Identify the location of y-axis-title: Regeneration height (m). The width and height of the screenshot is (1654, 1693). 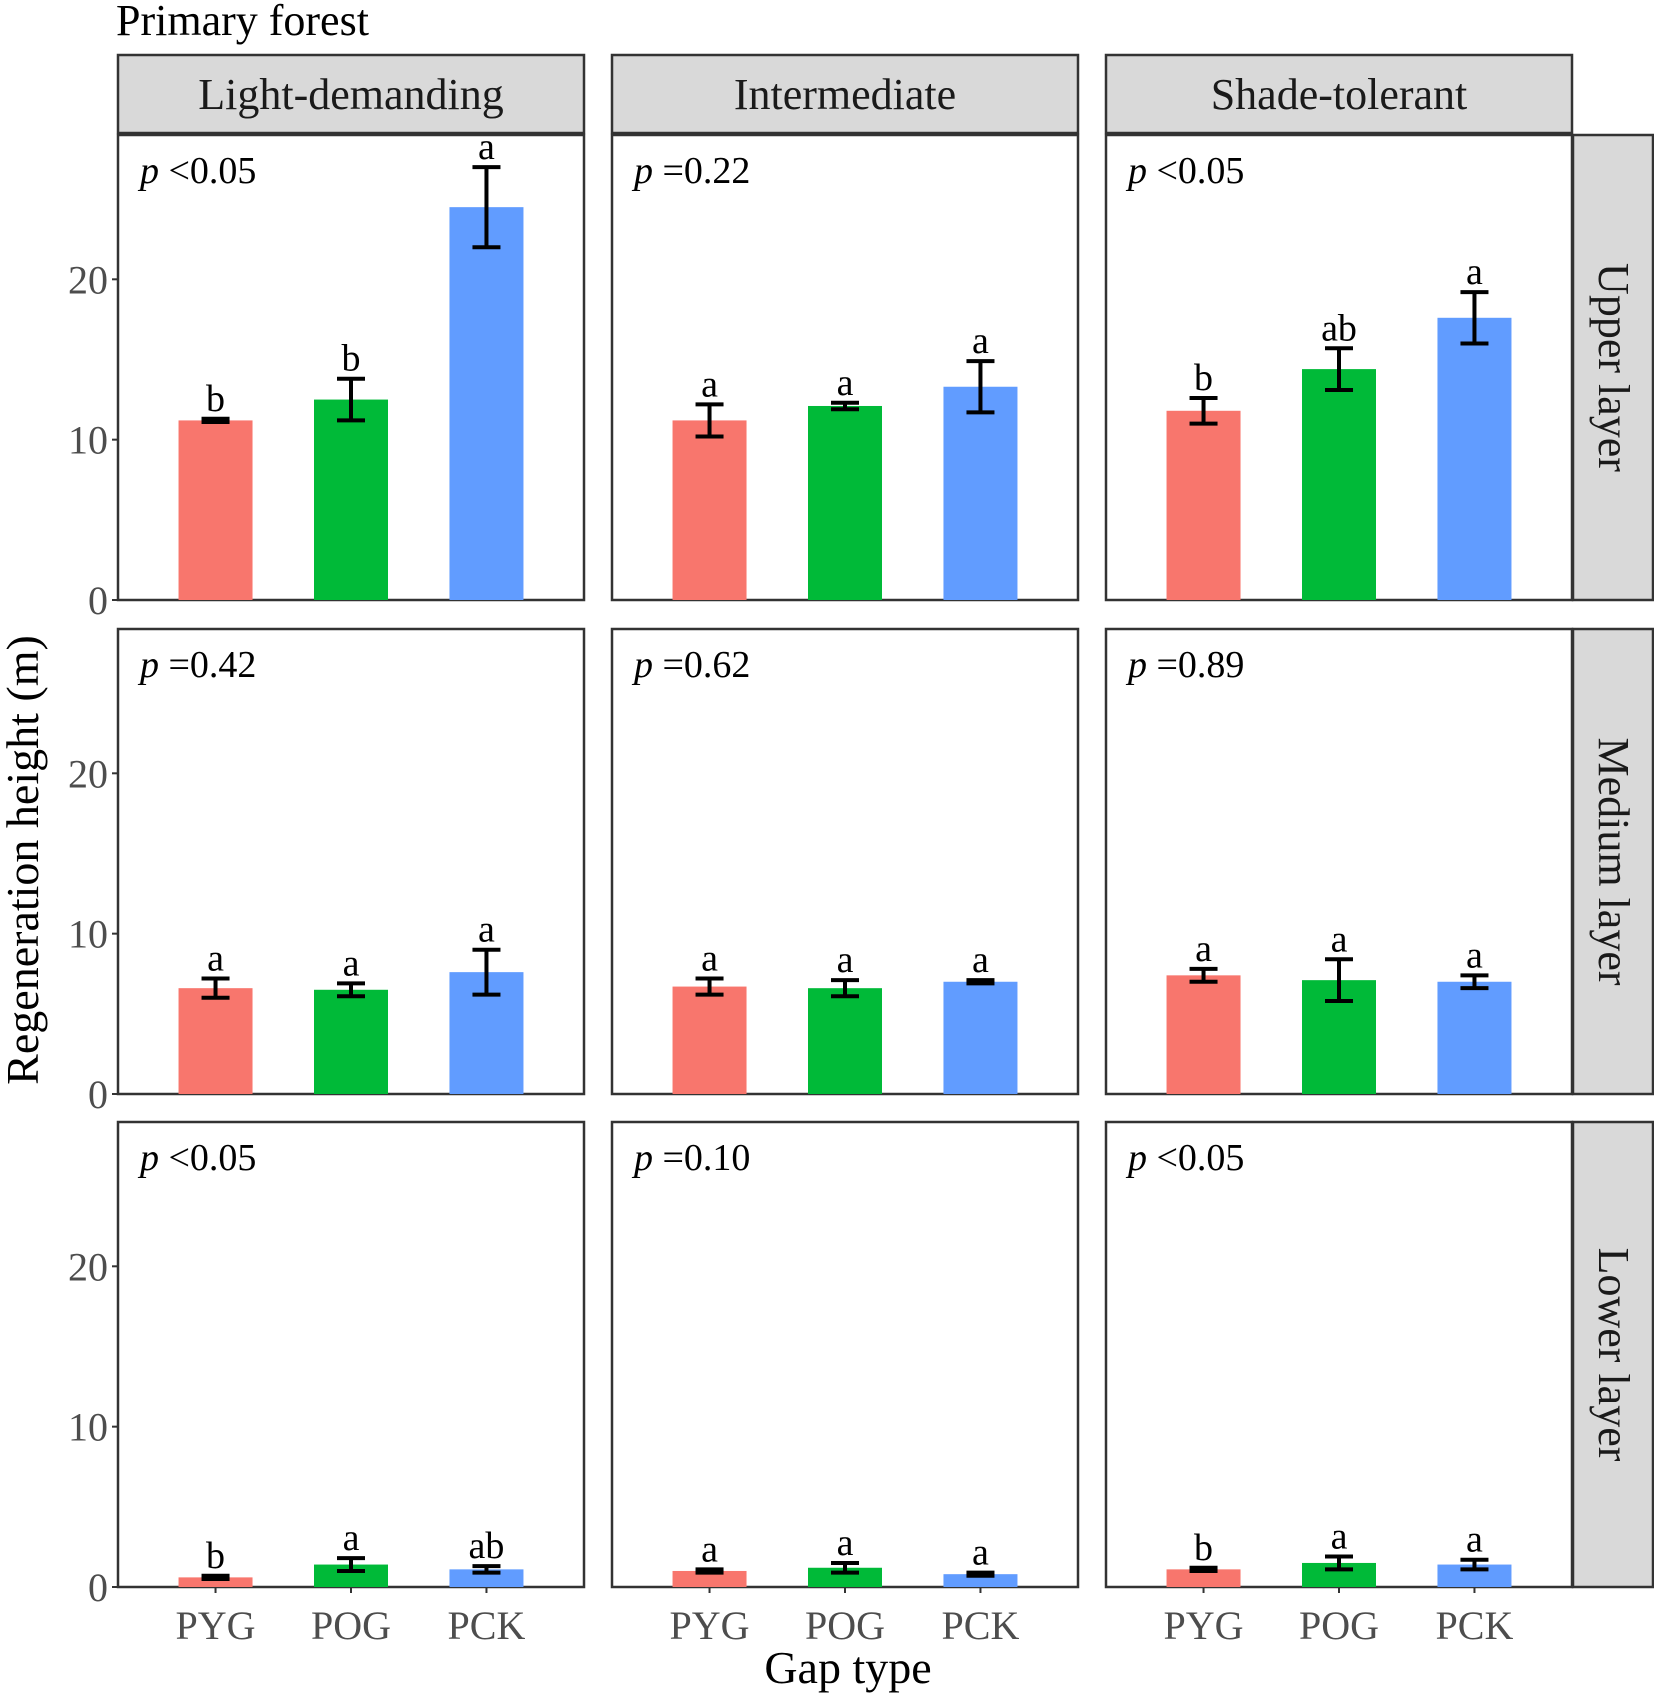
(24, 860).